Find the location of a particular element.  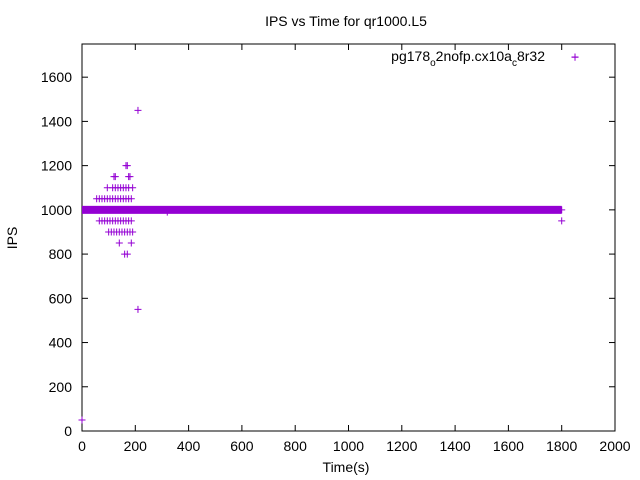

x-tick-label: 1400 is located at coordinates (455, 446).